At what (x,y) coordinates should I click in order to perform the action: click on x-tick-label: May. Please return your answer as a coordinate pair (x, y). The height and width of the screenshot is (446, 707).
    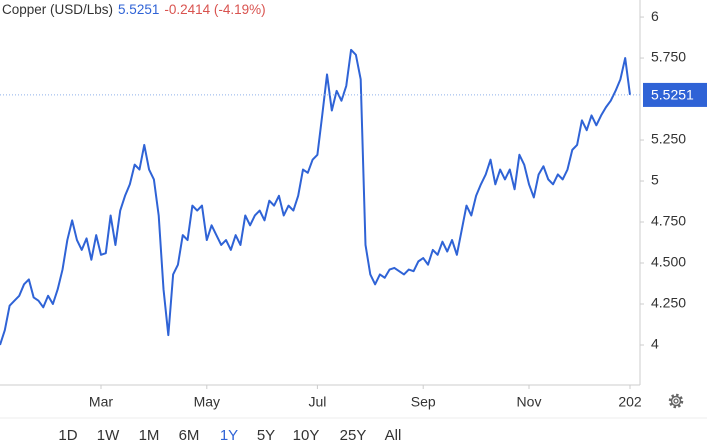
    Looking at the image, I should click on (207, 402).